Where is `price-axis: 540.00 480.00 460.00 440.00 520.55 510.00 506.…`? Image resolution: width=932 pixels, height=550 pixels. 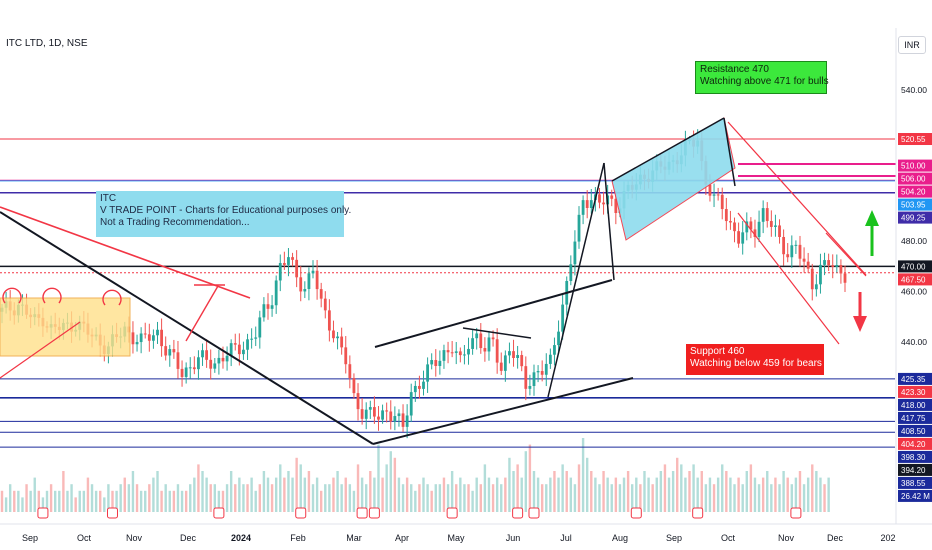
price-axis: 540.00 480.00 460.00 440.00 520.55 510.00 506.… is located at coordinates (913, 276).